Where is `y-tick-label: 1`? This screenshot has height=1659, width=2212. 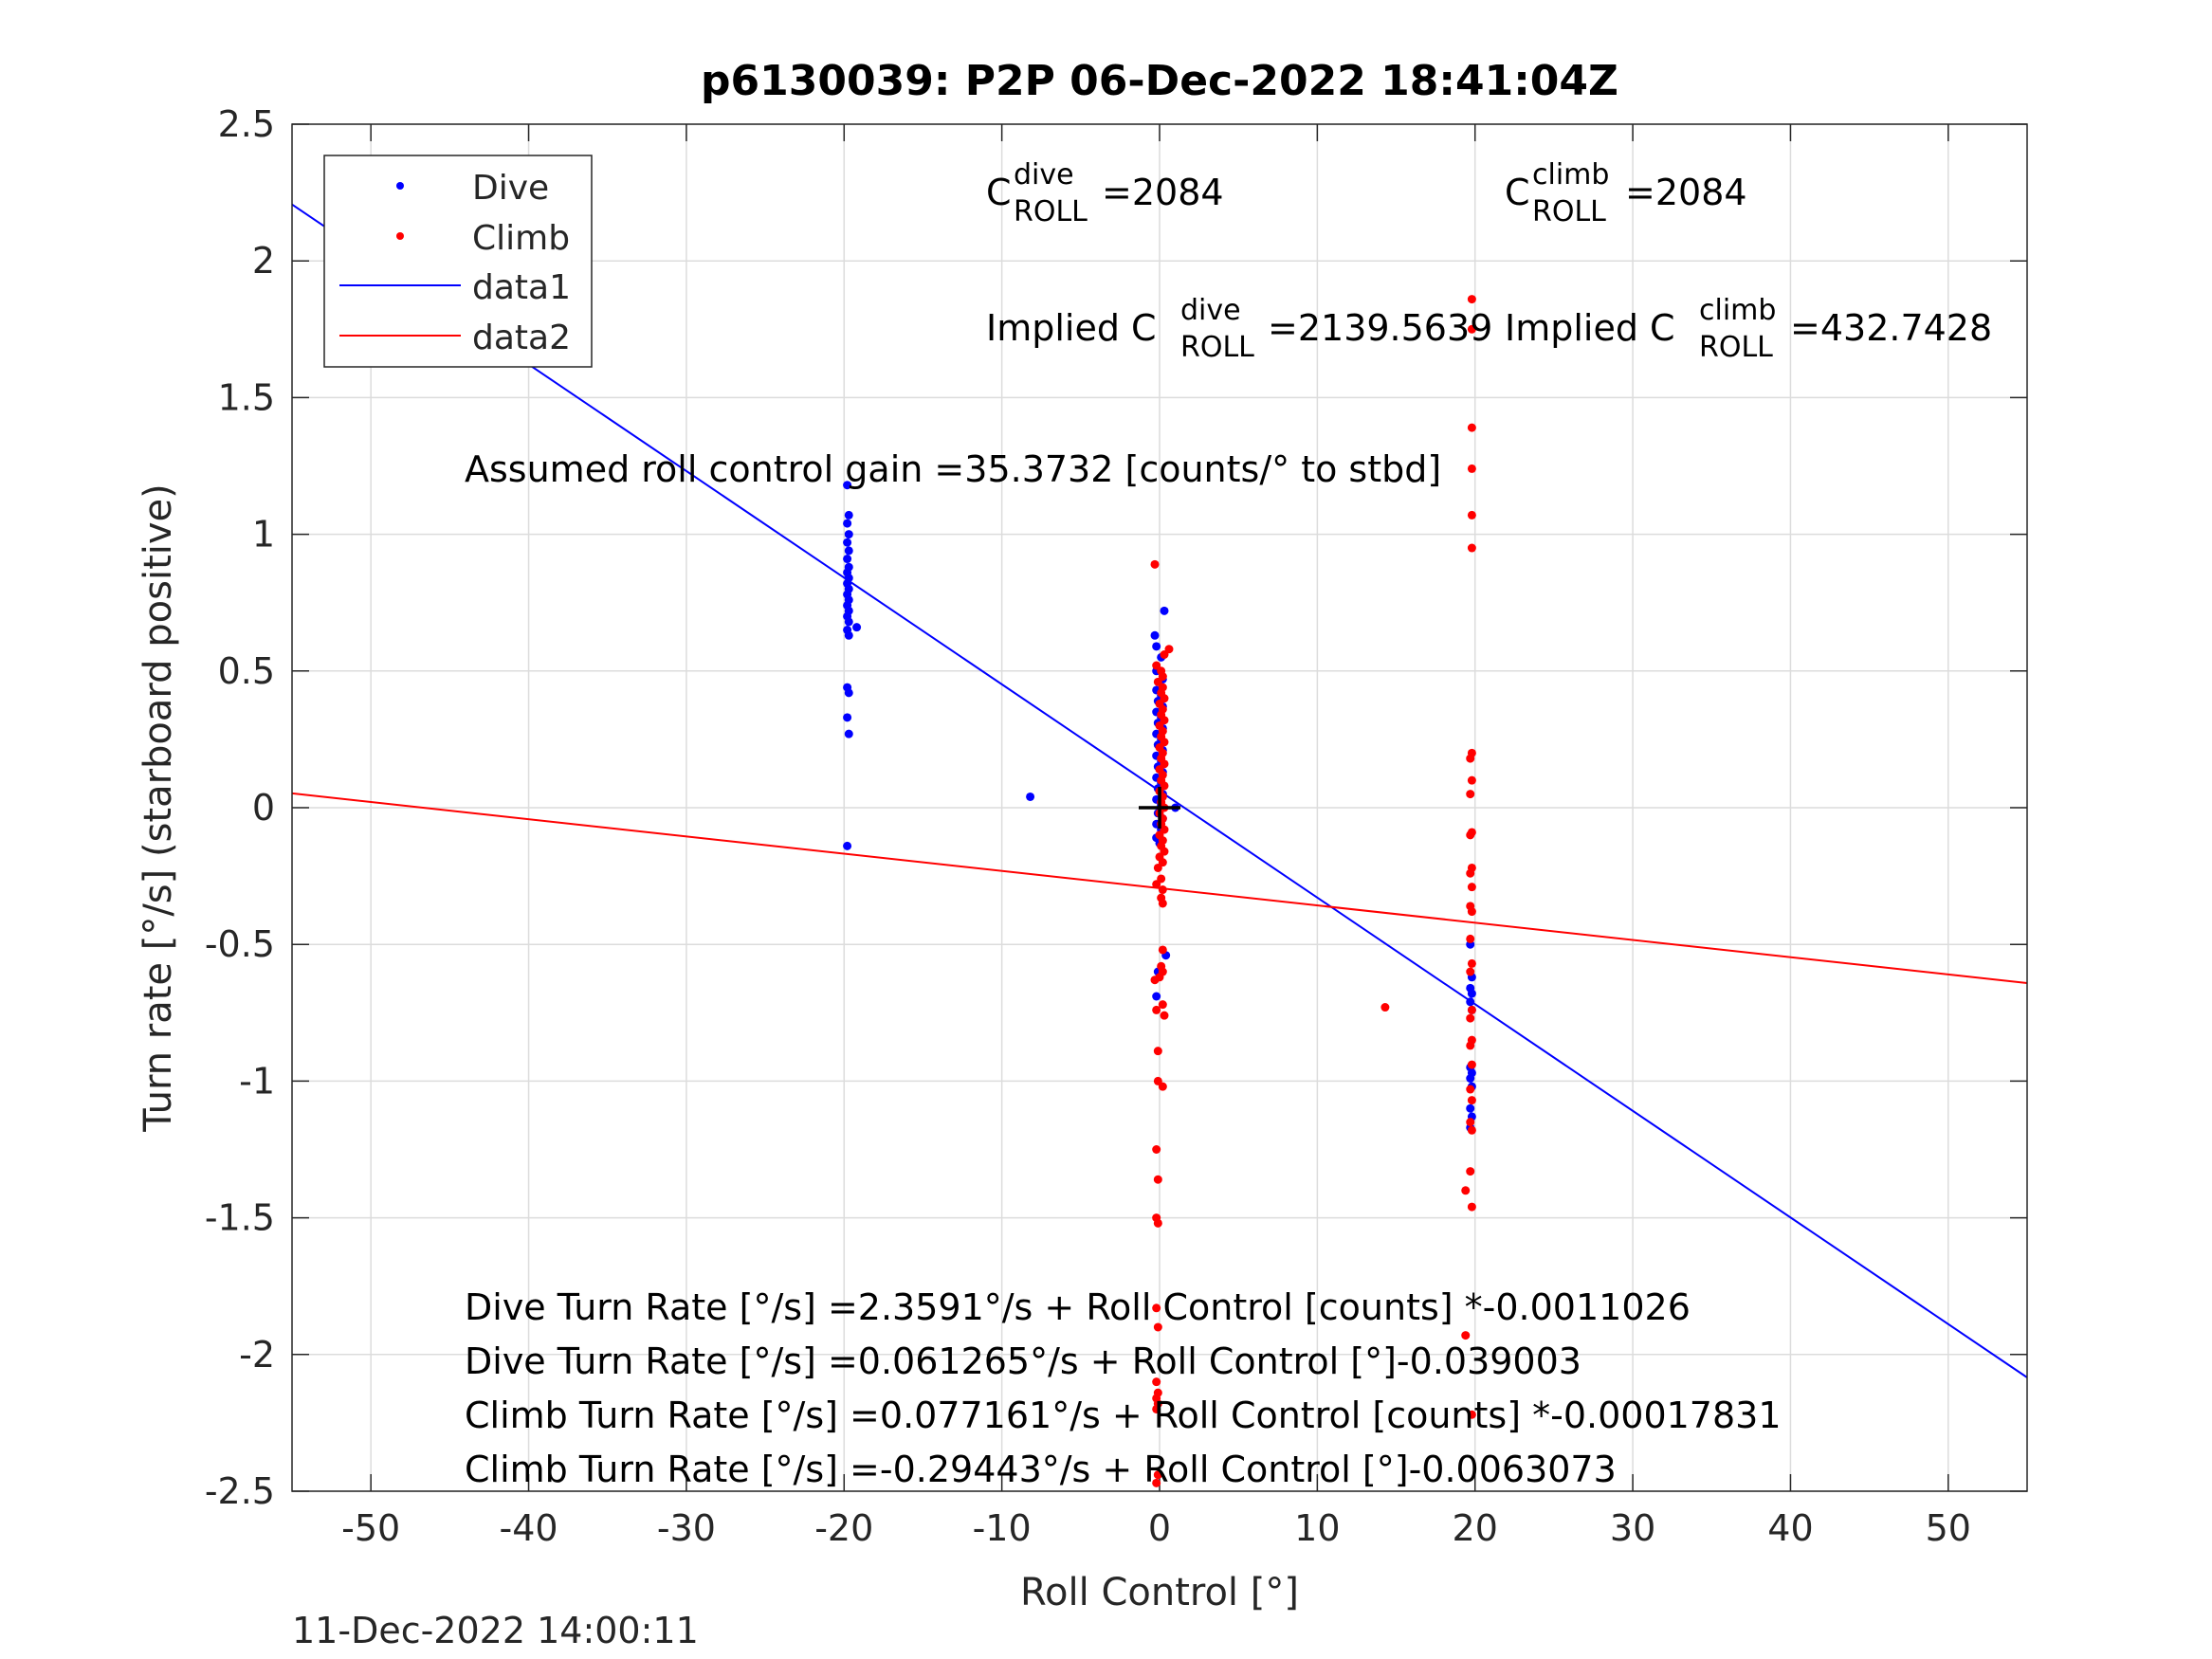 y-tick-label: 1 is located at coordinates (263, 535).